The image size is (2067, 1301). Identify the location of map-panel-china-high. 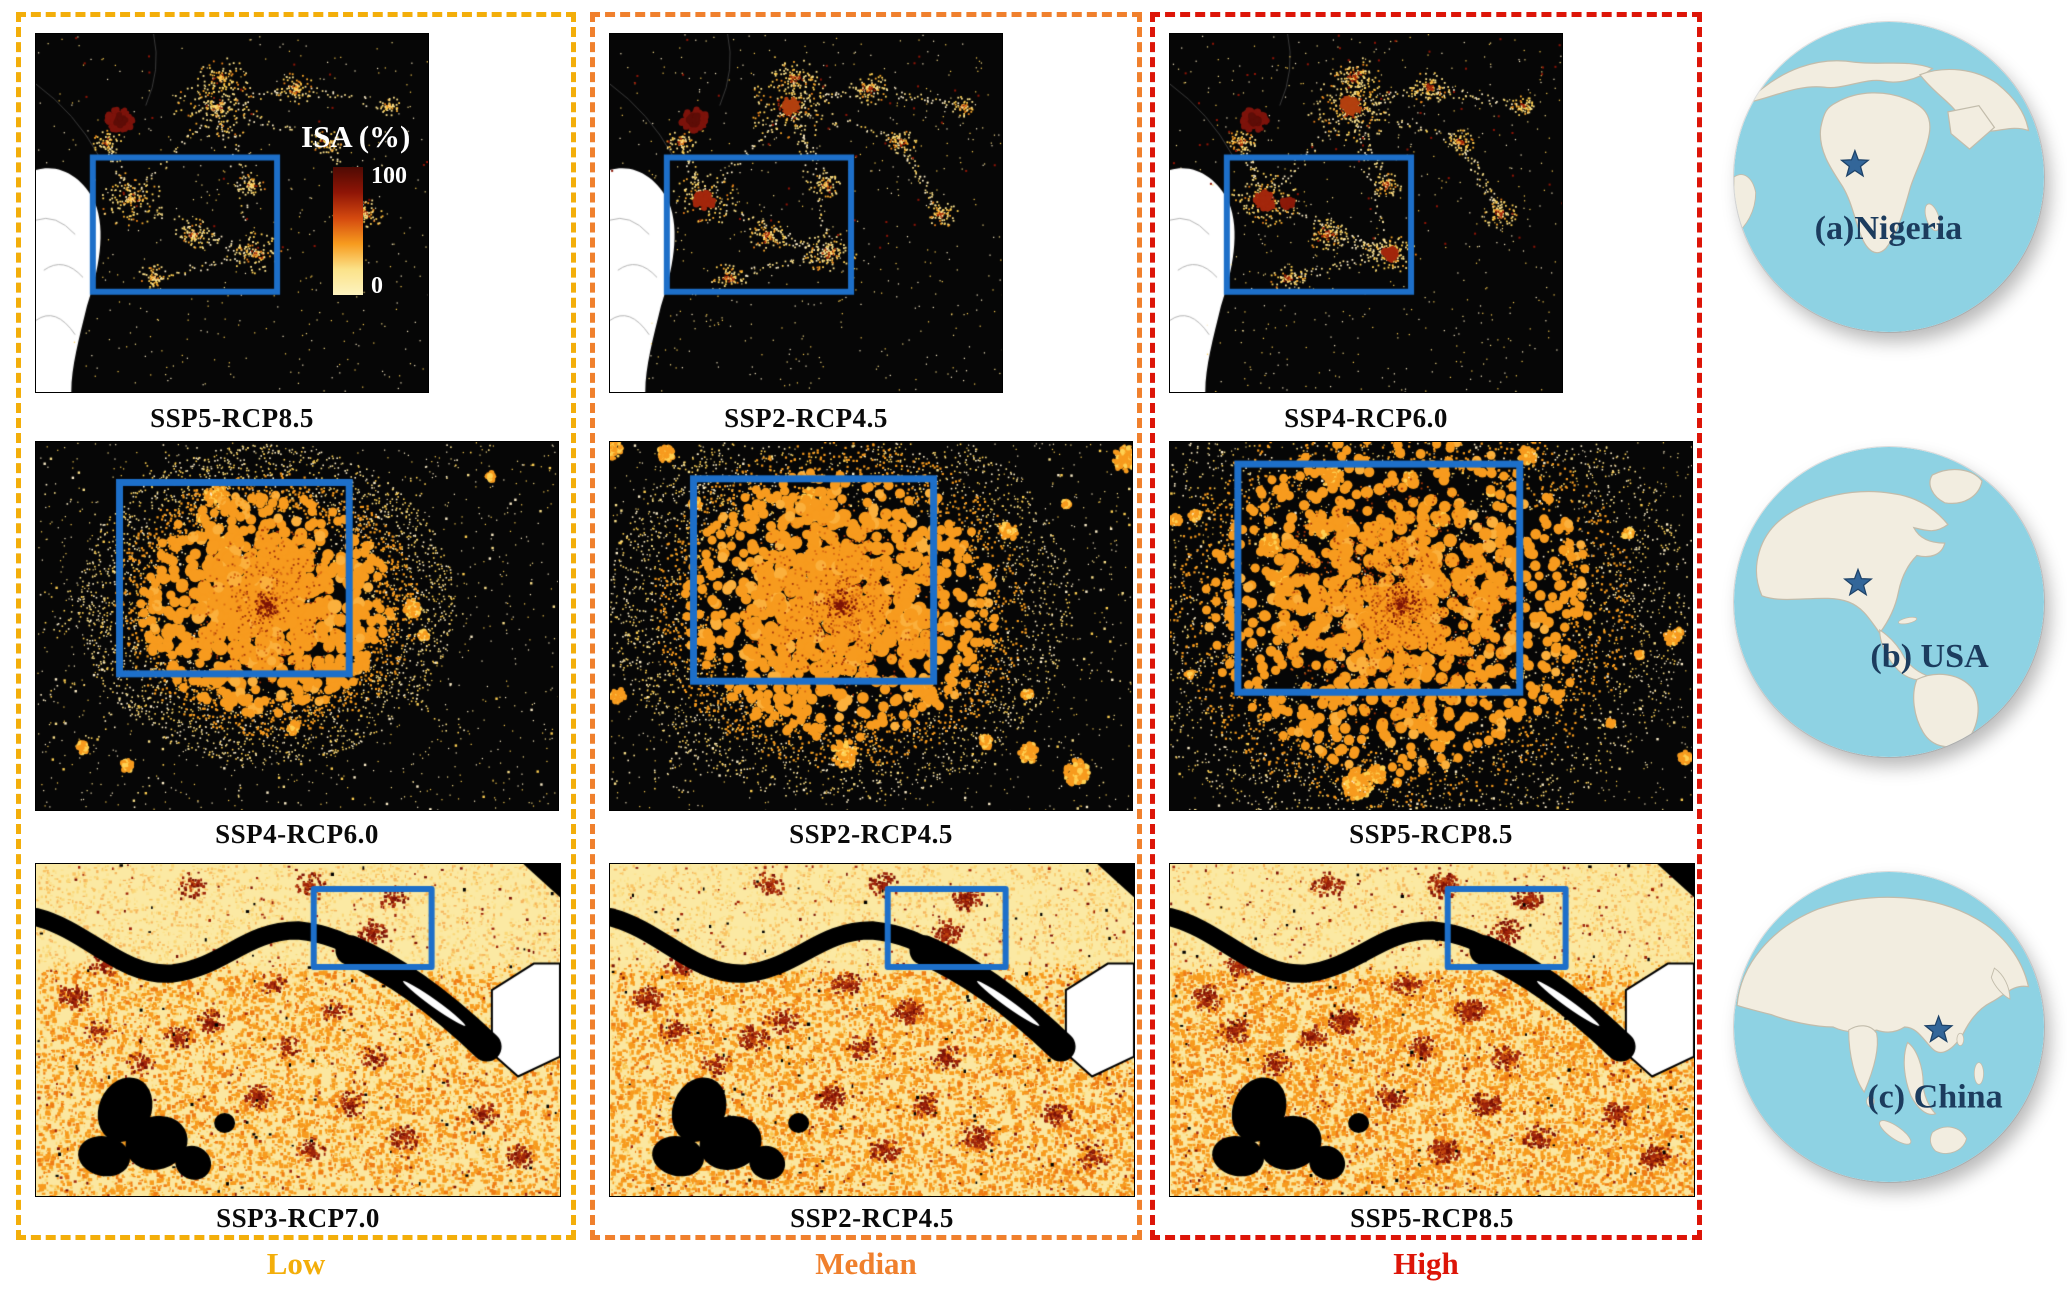
(1432, 1030).